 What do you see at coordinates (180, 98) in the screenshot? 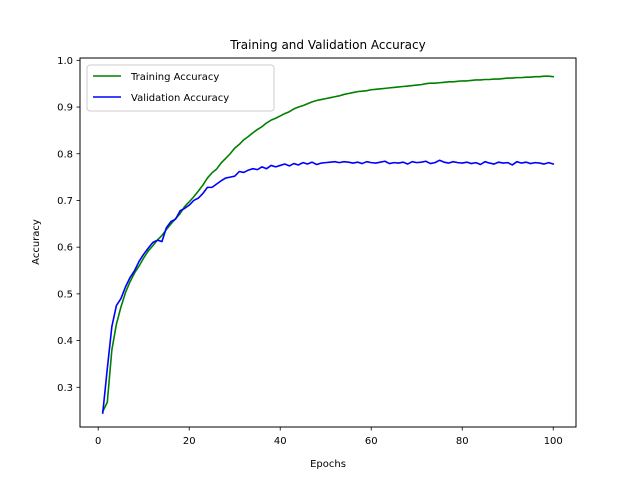
I see `legend-label-validation: Validation Accuracy` at bounding box center [180, 98].